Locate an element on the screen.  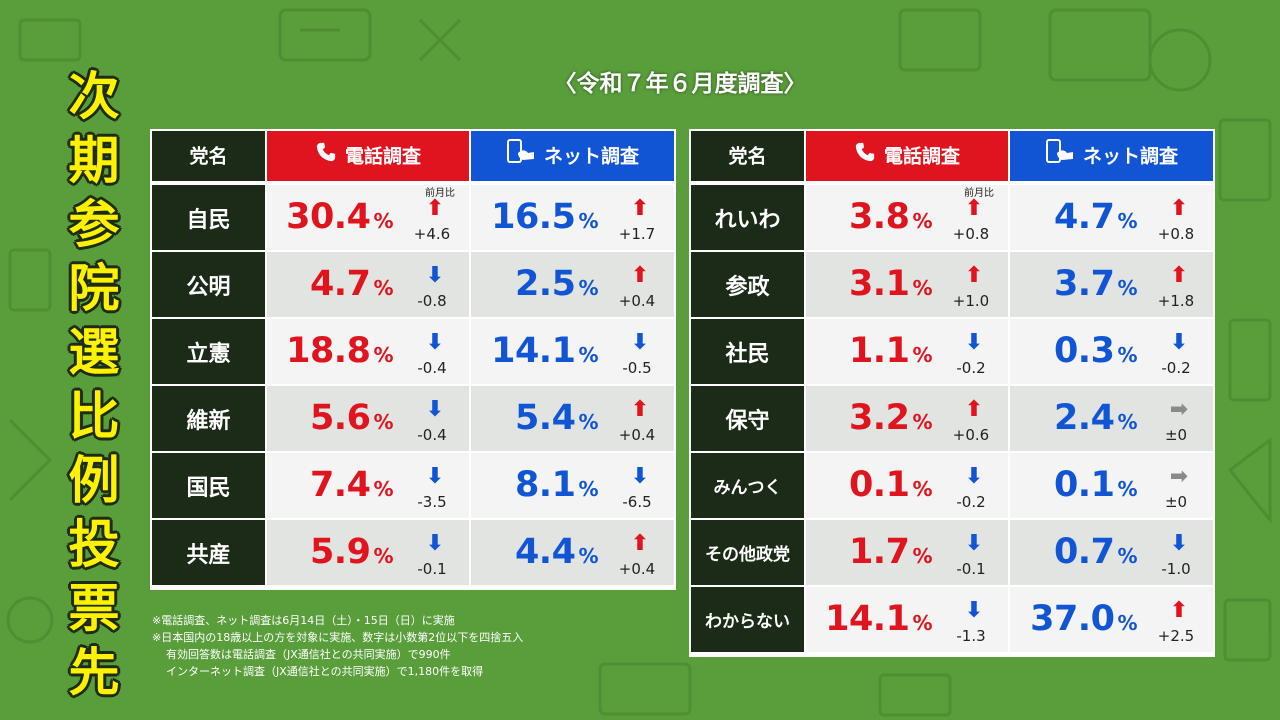
table-row: 参政 3.1% ⬆ +1.0 3.7% ⬆ +1.8 is located at coordinates (952, 284).